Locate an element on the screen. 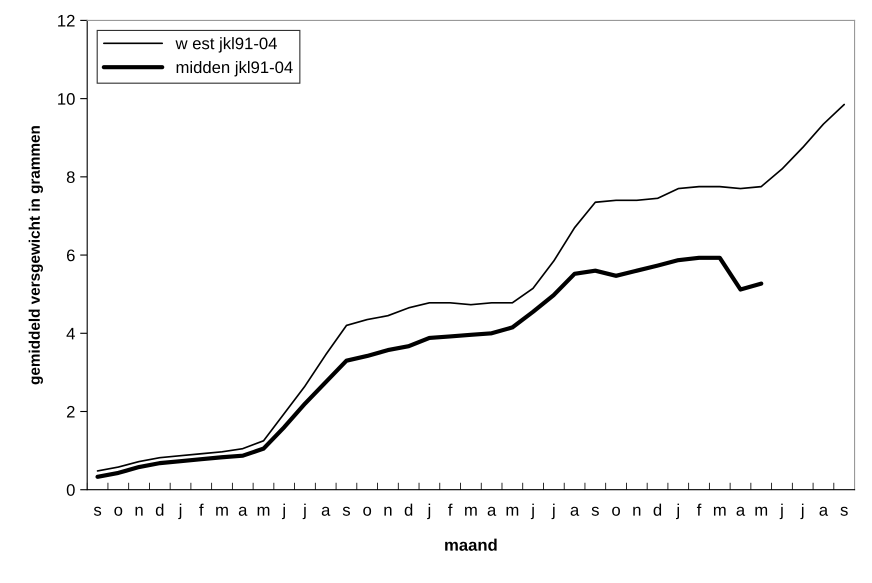 This screenshot has width=872, height=583. y-tick-label: 12 is located at coordinates (66, 20).